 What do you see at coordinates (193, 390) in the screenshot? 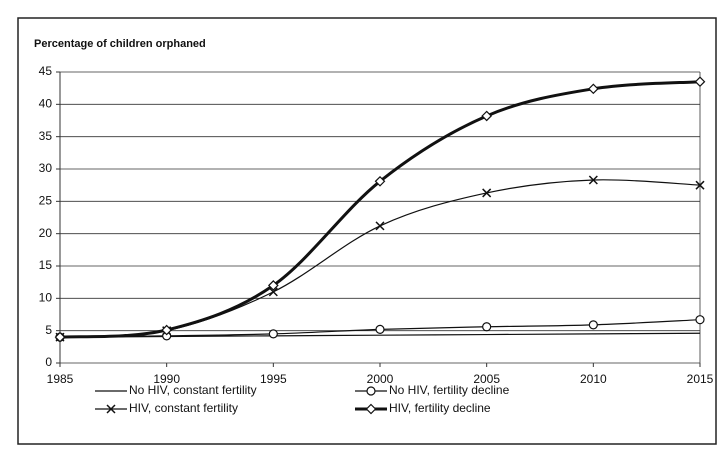
I see `legend-label: No HIV, constant fertility` at bounding box center [193, 390].